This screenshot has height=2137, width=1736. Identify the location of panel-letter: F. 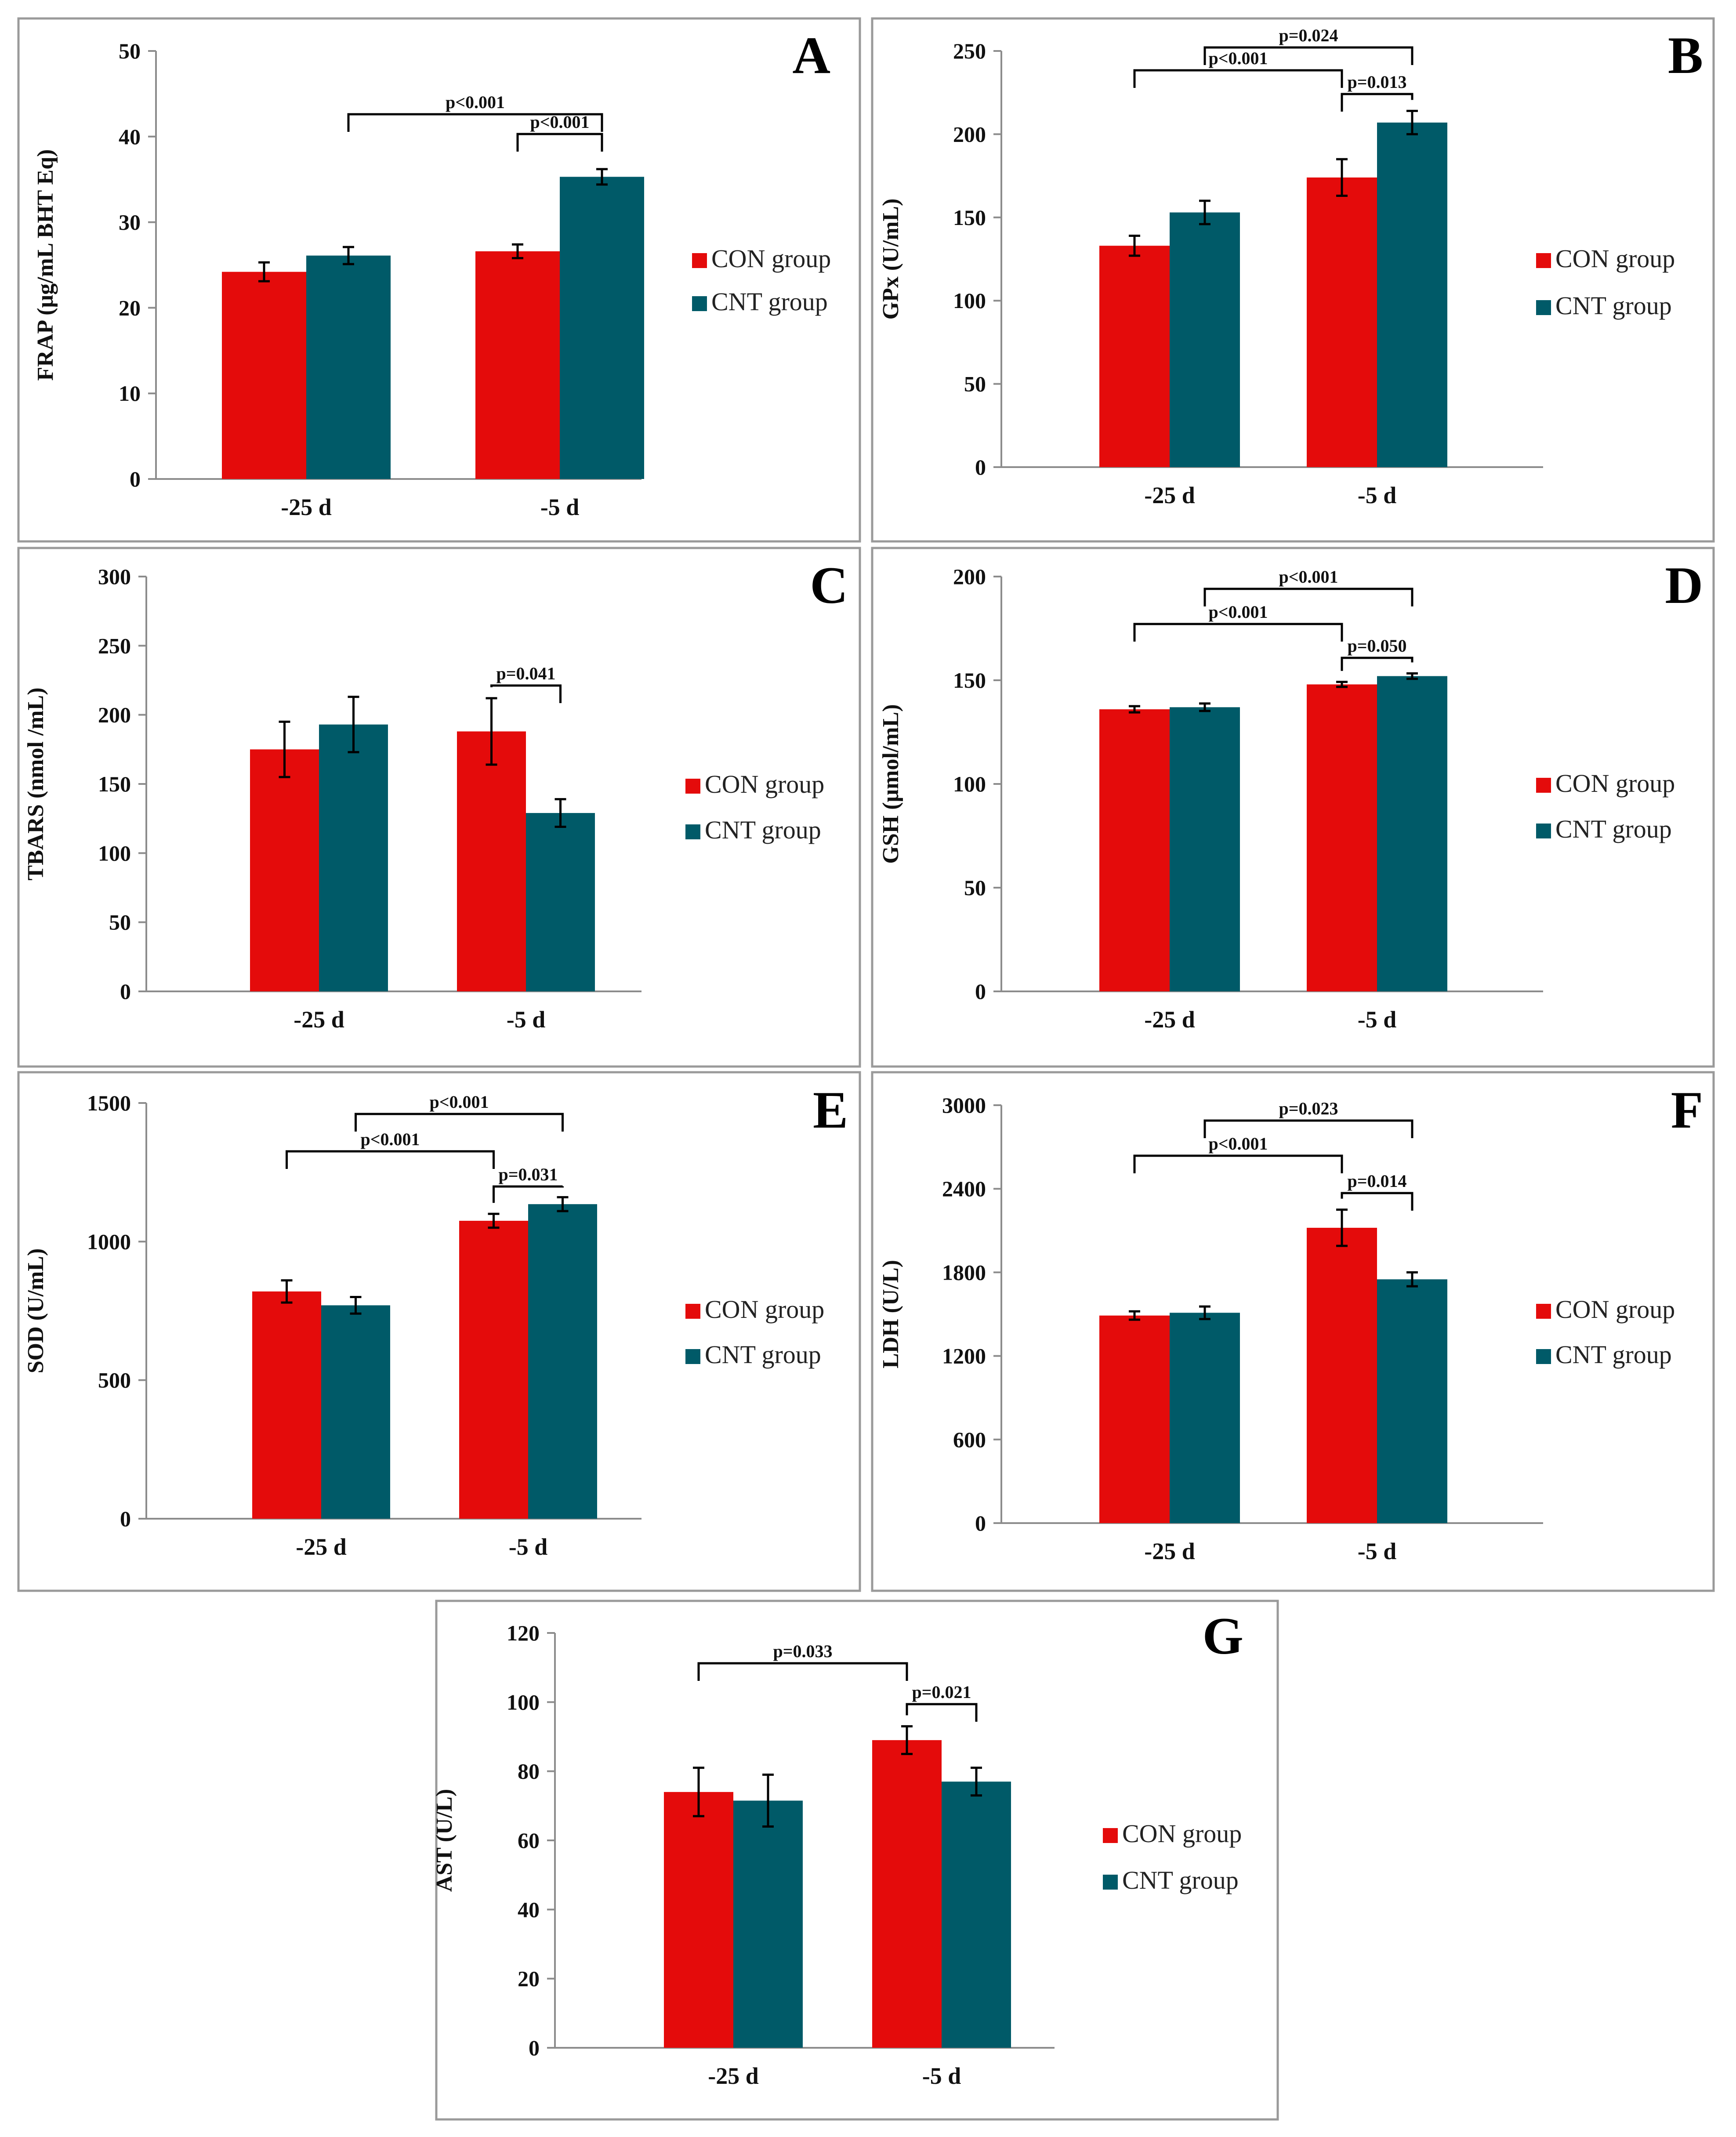
(1687, 1110).